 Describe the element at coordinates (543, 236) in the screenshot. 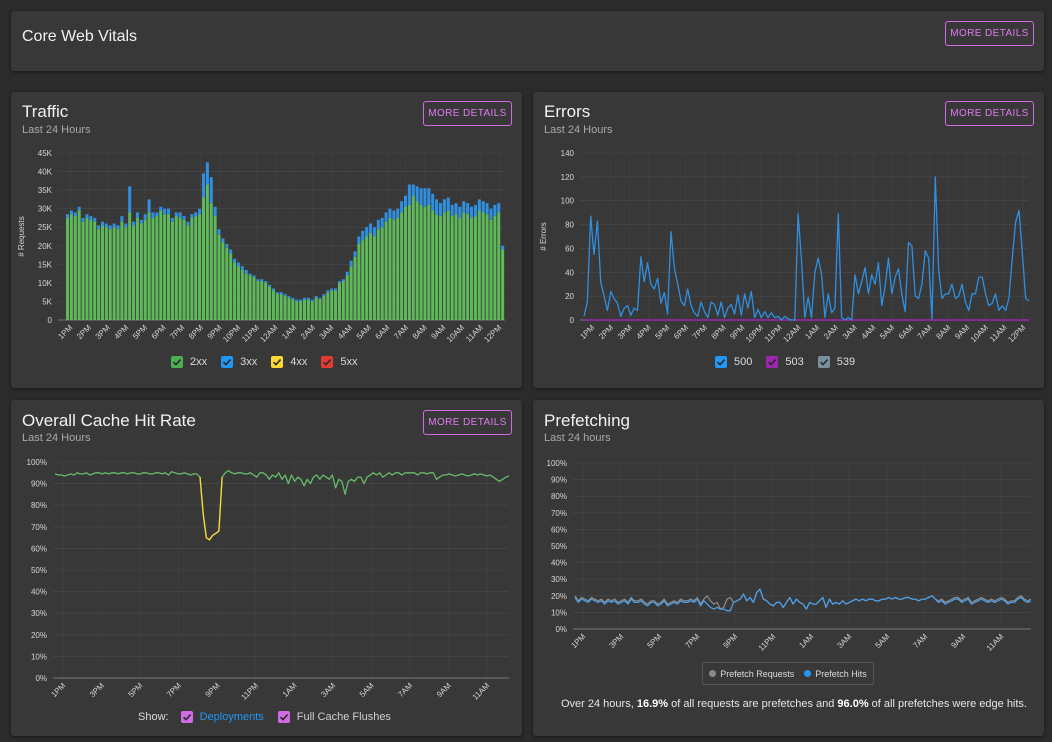

I see `y-axis-title: # Errors` at that location.